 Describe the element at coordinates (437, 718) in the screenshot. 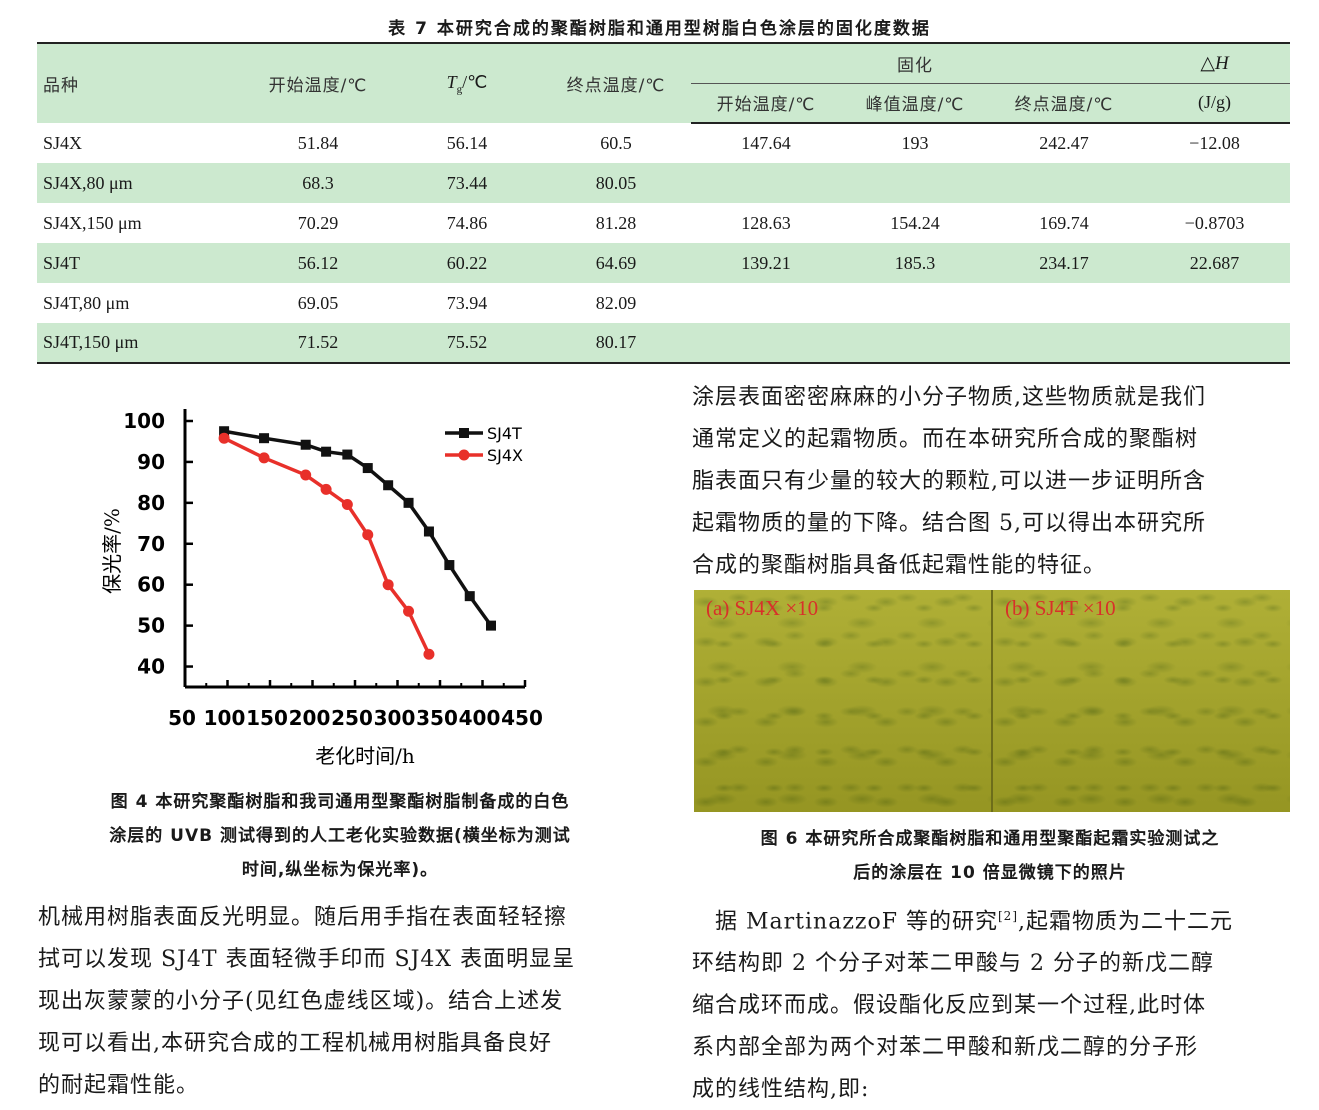

I see `x-tick-label: 350` at that location.